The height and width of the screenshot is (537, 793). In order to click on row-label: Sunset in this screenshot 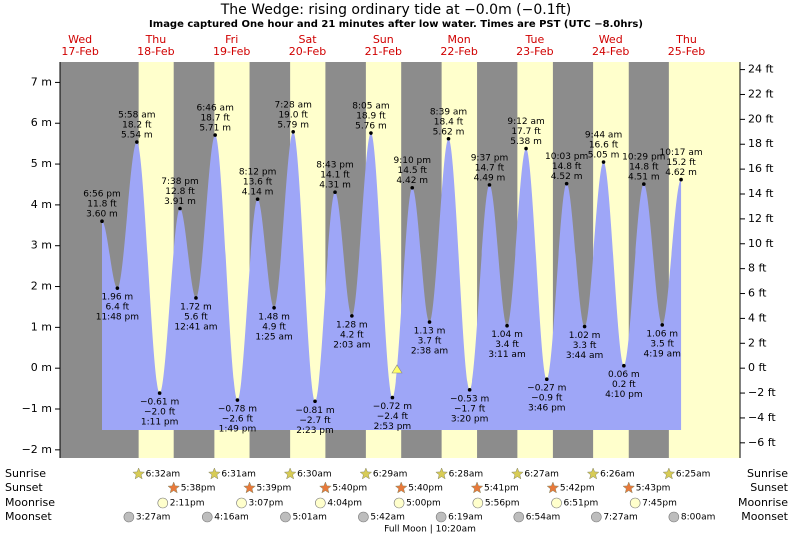, I will do `click(24, 487)`.